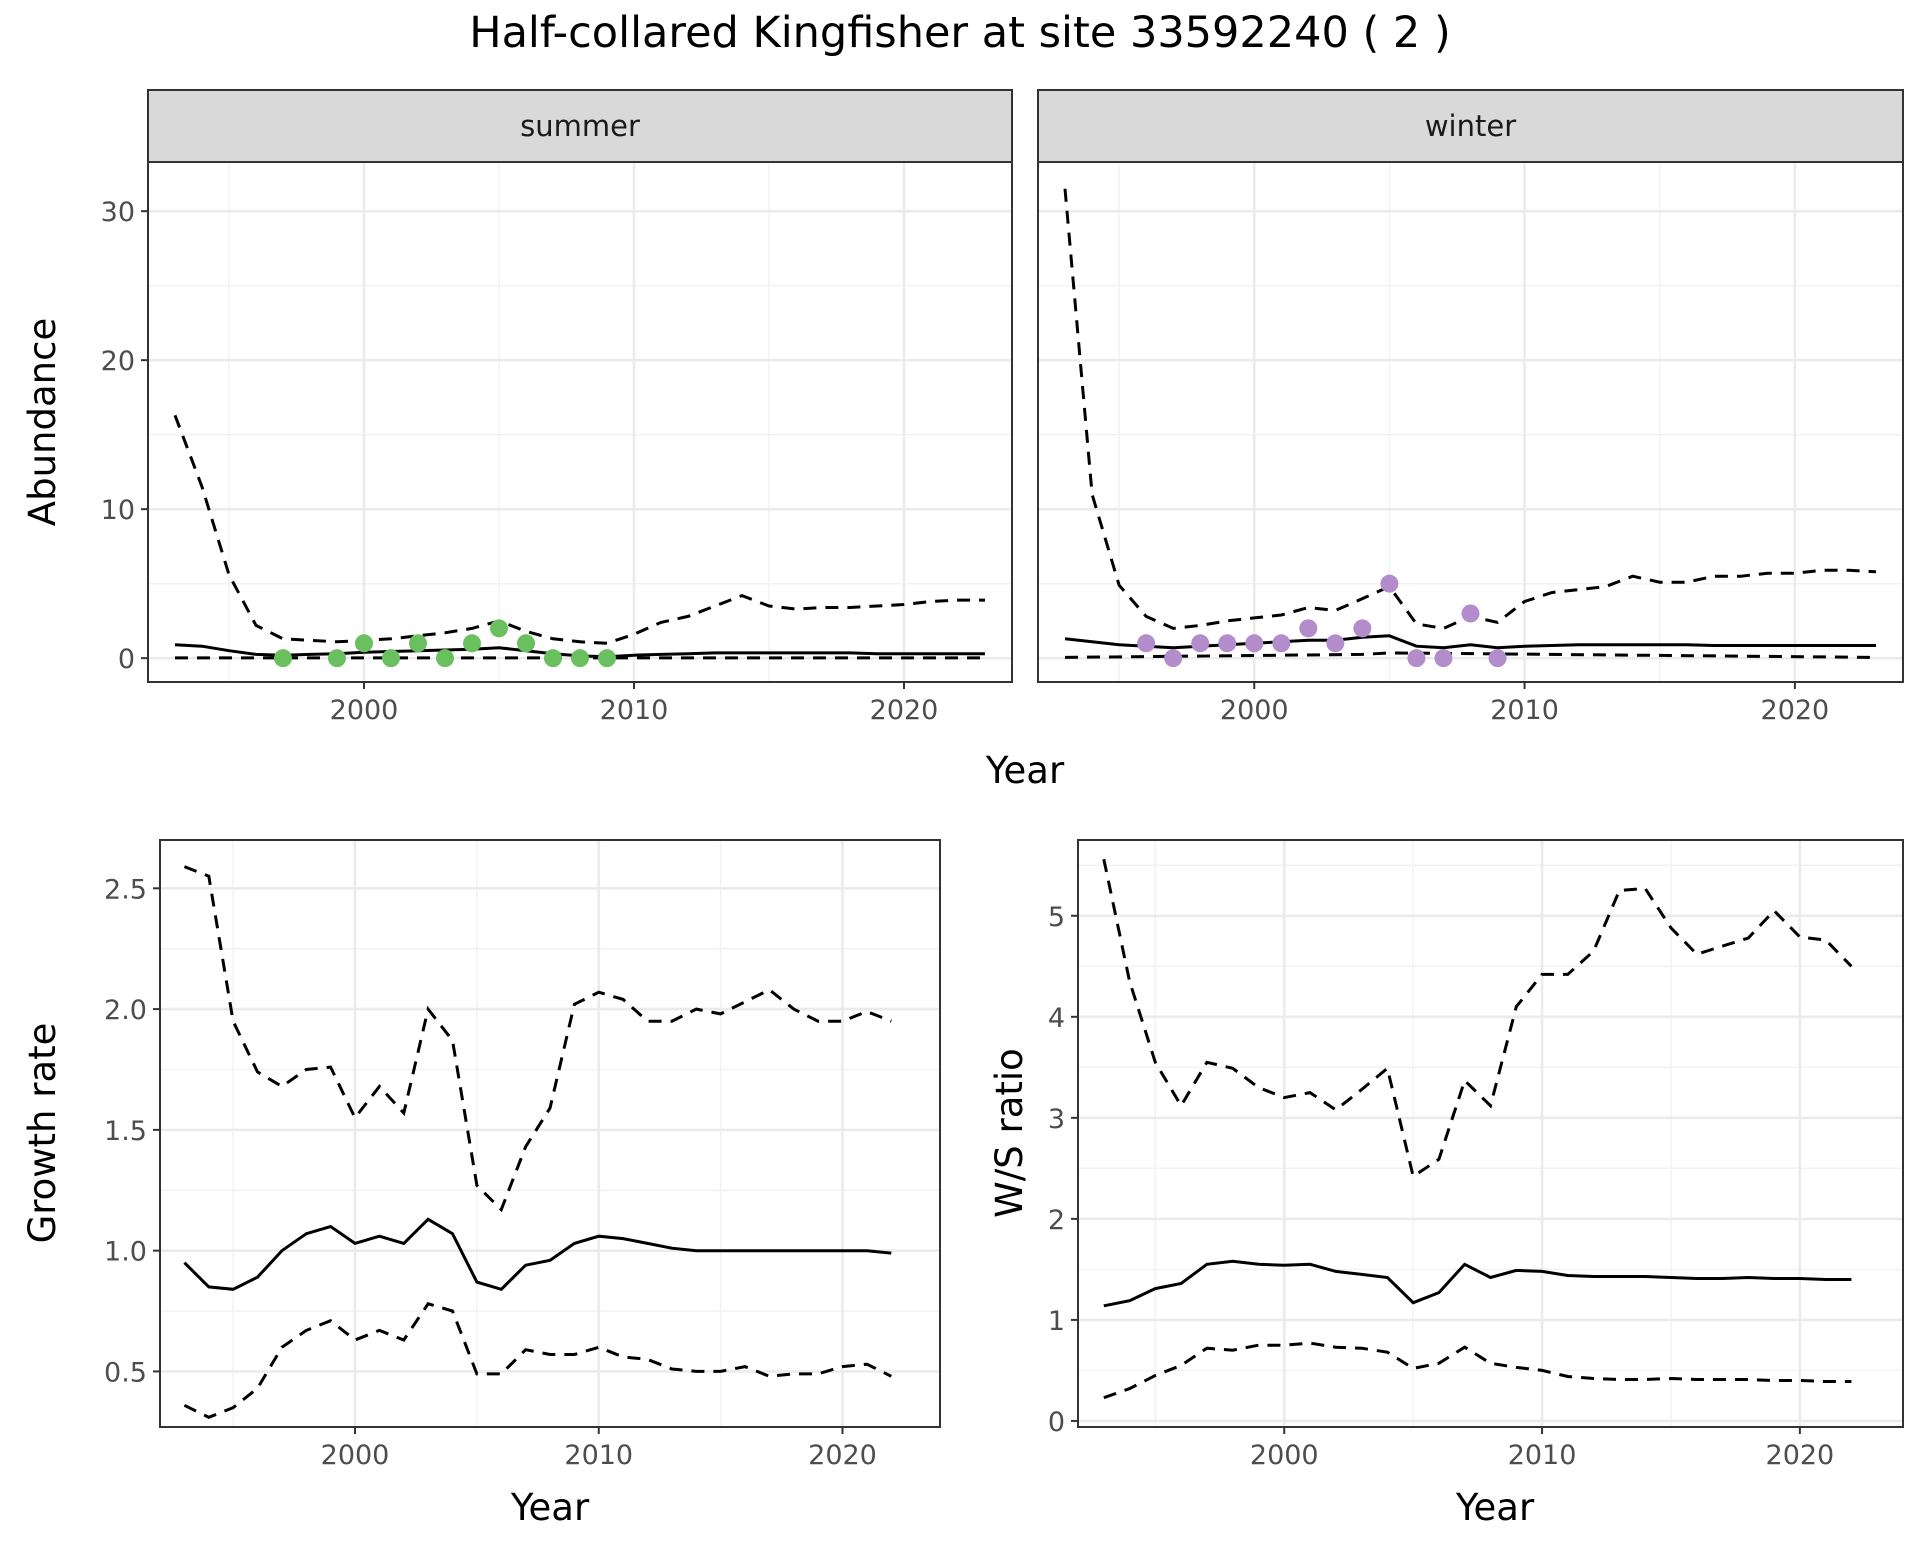 The width and height of the screenshot is (1920, 1560). I want to click on y-tick-label: 0.5, so click(125, 1372).